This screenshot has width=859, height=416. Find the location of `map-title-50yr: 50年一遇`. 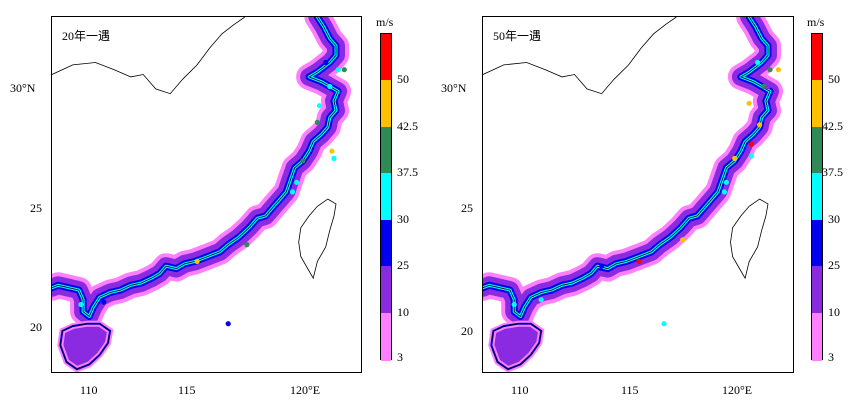

map-title-50yr: 50年一遇 is located at coordinates (517, 36).